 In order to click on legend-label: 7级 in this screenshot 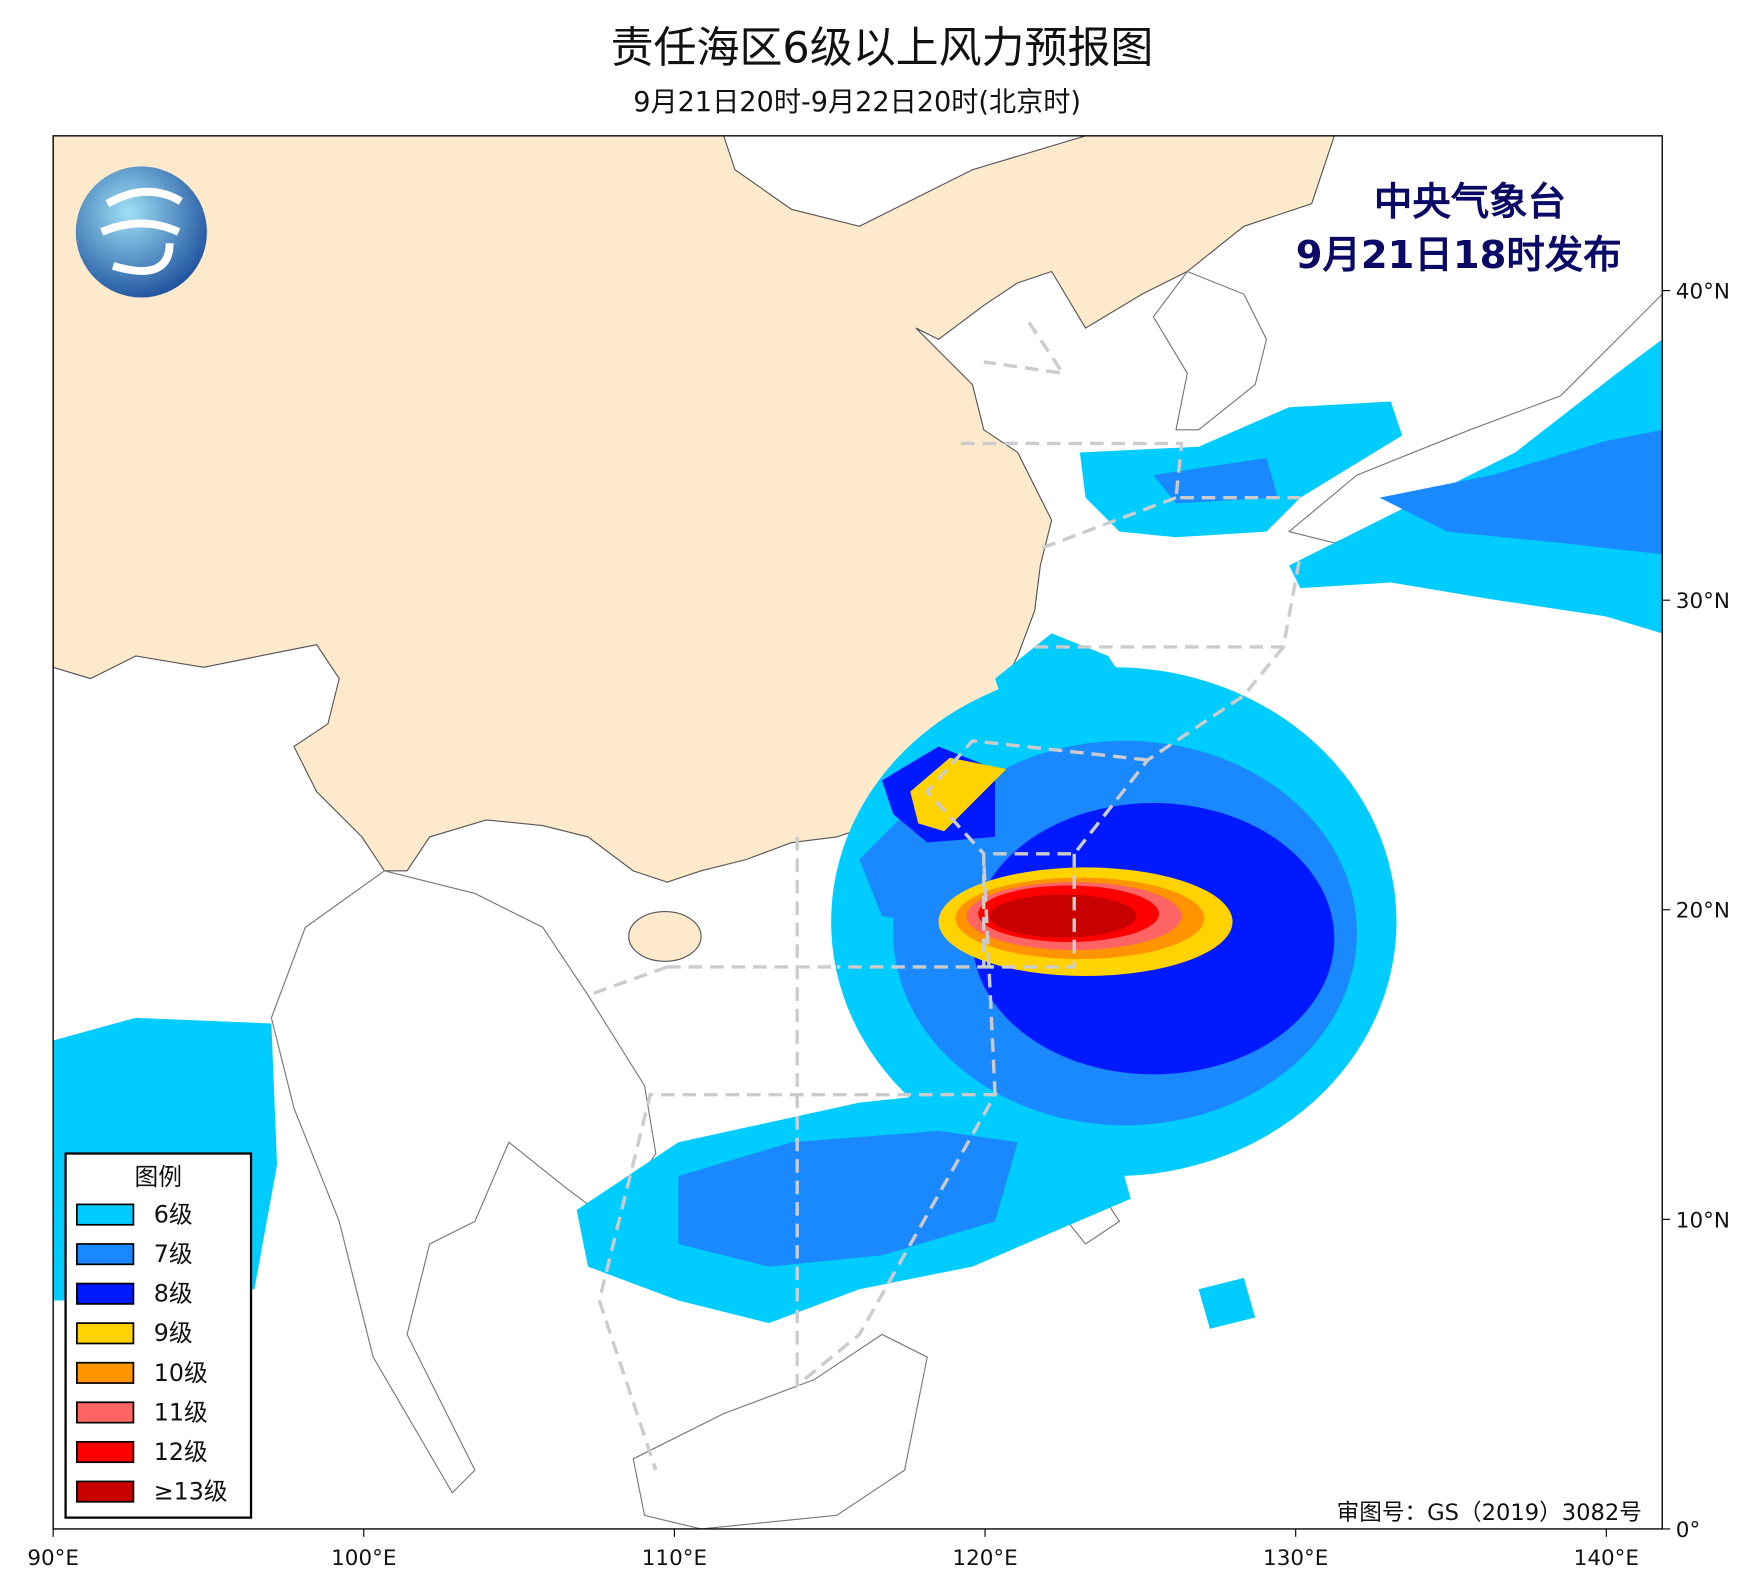, I will do `click(173, 1254)`.